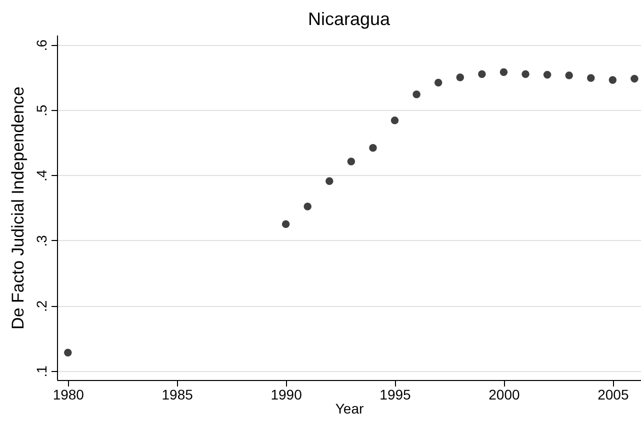 The height and width of the screenshot is (422, 641). What do you see at coordinates (504, 394) in the screenshot?
I see `x-tick-label: 2000` at bounding box center [504, 394].